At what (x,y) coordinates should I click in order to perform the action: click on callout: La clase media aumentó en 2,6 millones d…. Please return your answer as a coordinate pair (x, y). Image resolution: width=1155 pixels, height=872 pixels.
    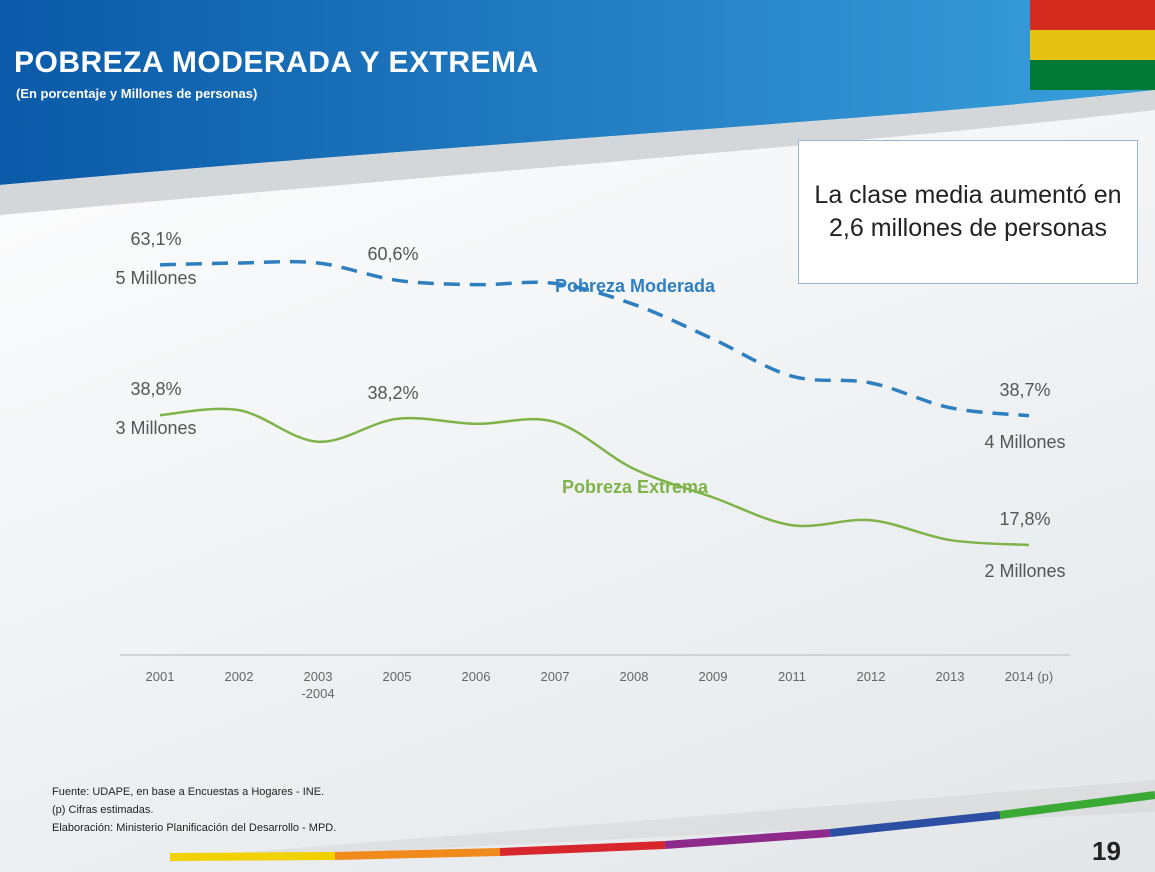
    Looking at the image, I should click on (968, 212).